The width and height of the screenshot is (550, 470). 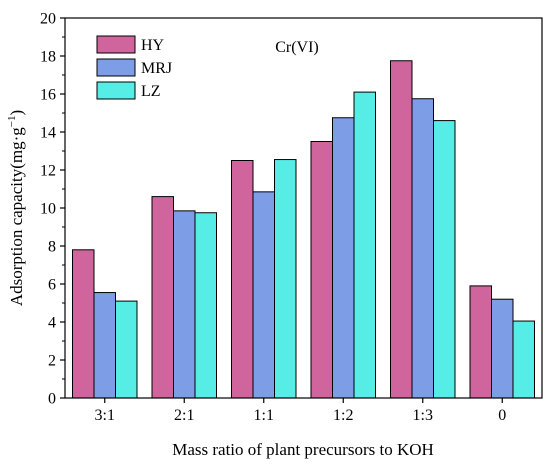 What do you see at coordinates (423, 415) in the screenshot?
I see `x-tick-label: 1:3` at bounding box center [423, 415].